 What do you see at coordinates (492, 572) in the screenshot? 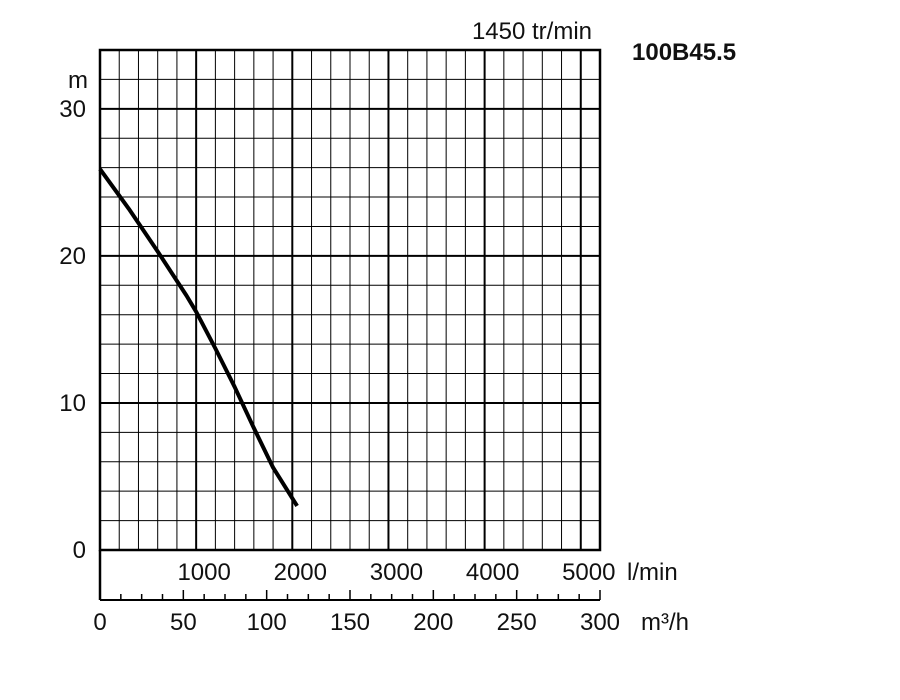
I see `x-tick-label-lmin: 4000` at bounding box center [492, 572].